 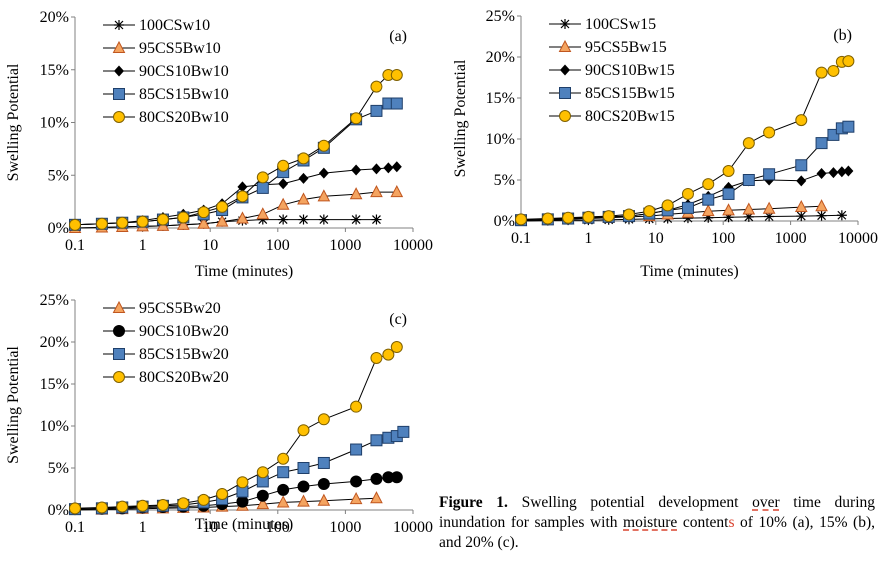 I want to click on y-tick-label: 0%, so click(x=504, y=221).